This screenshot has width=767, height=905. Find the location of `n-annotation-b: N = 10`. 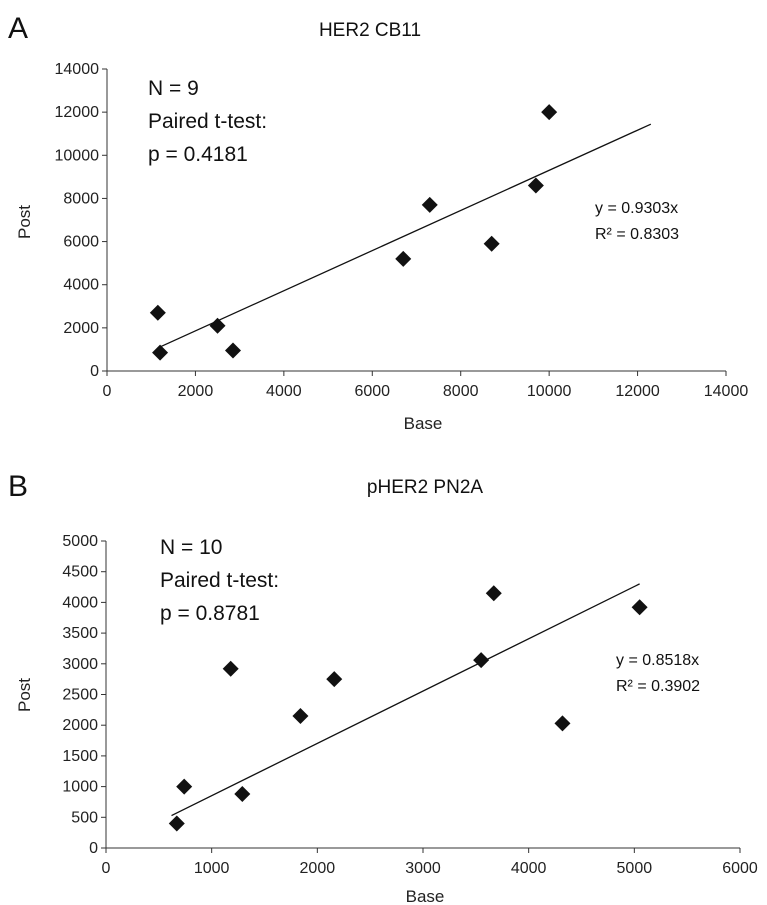

n-annotation-b: N = 10 is located at coordinates (191, 547).